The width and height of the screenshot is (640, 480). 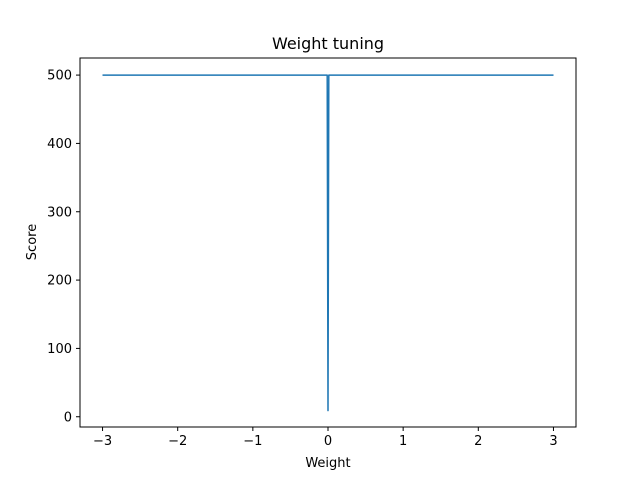 I want to click on x-tick-label: −3, so click(x=102, y=441).